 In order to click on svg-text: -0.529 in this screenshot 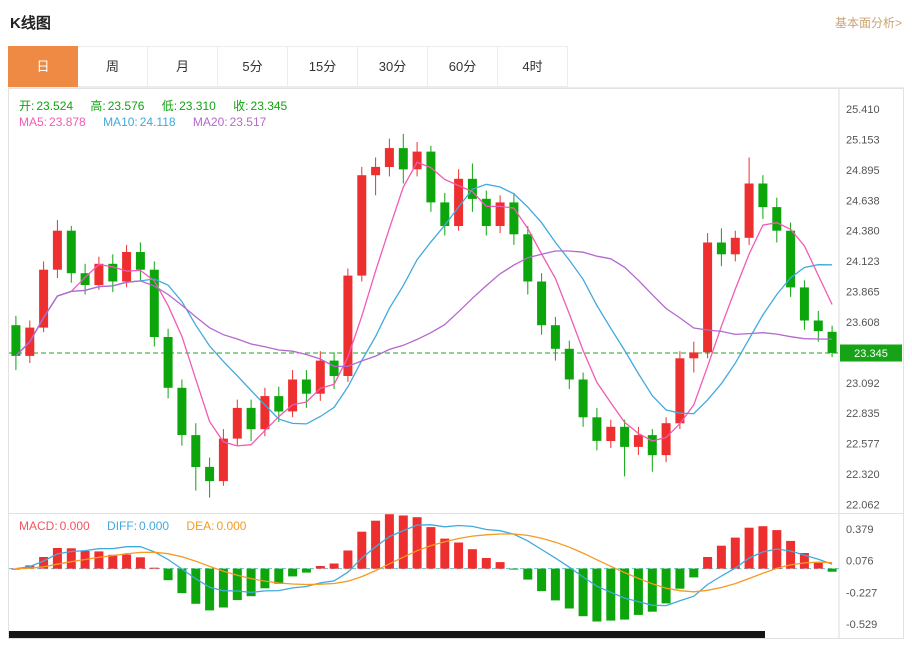, I will do `click(861, 625)`.